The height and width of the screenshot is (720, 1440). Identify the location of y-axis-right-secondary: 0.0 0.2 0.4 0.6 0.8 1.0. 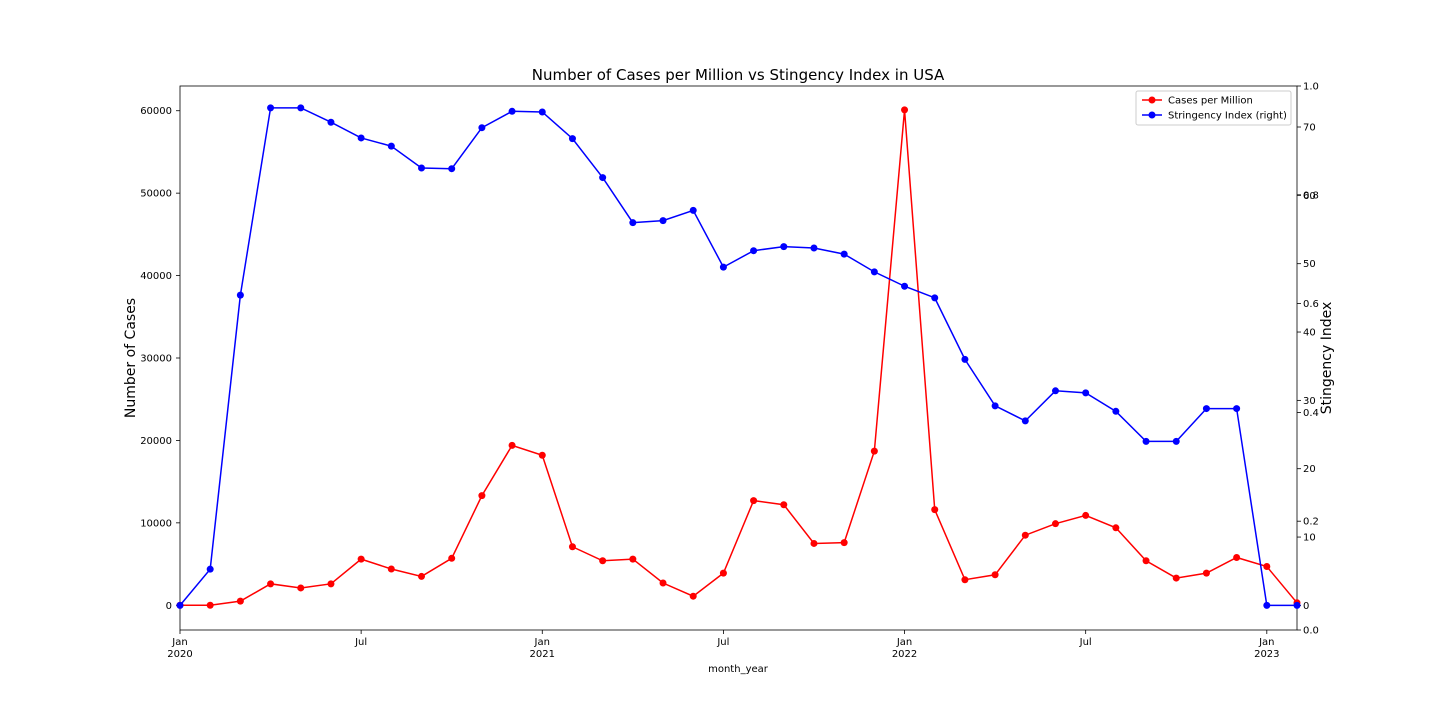
(1308, 359).